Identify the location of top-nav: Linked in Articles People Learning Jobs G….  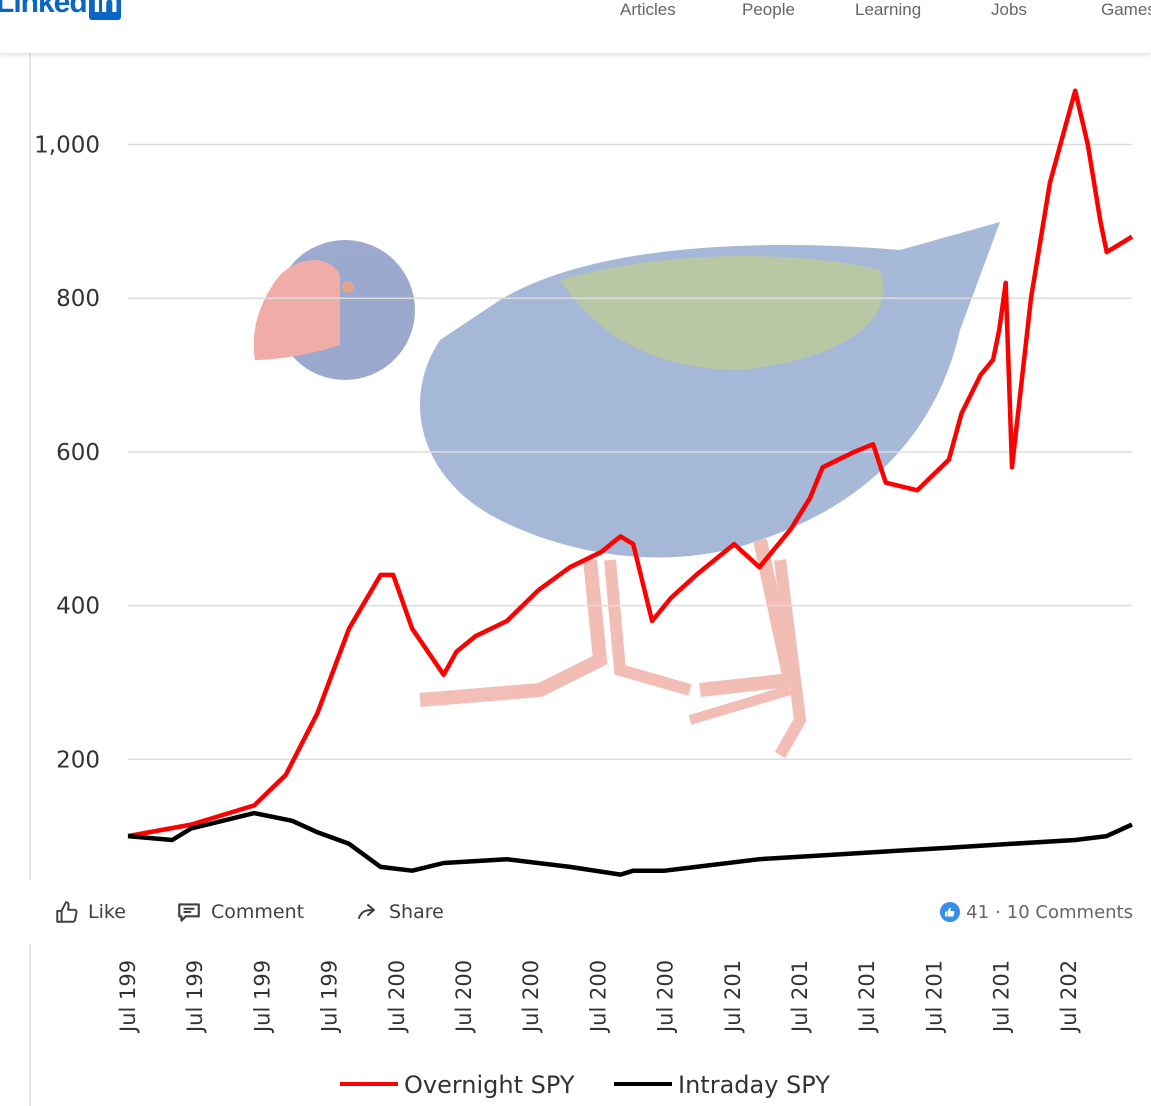
(575, 26).